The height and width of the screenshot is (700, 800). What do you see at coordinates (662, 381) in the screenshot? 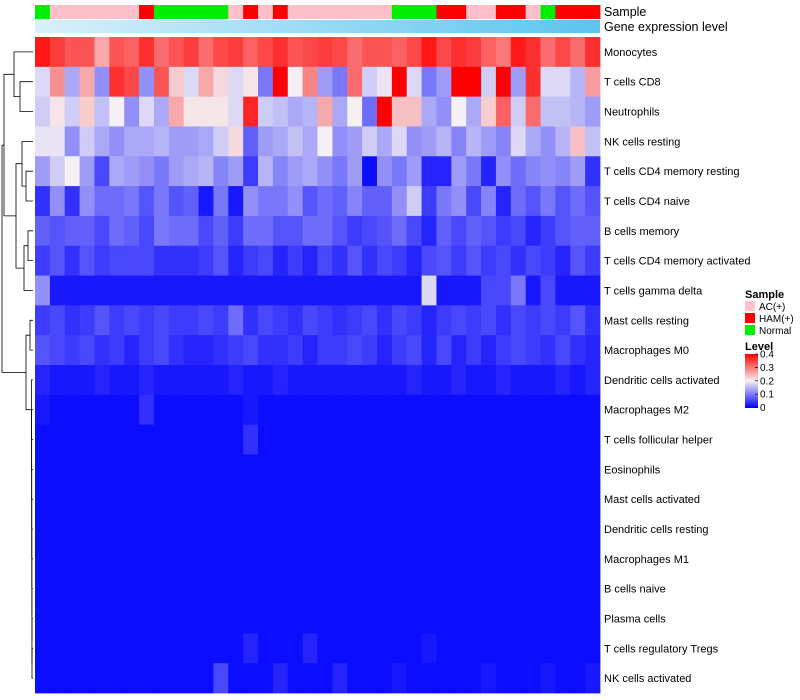
I see `row-label: Dendritic cells activated` at bounding box center [662, 381].